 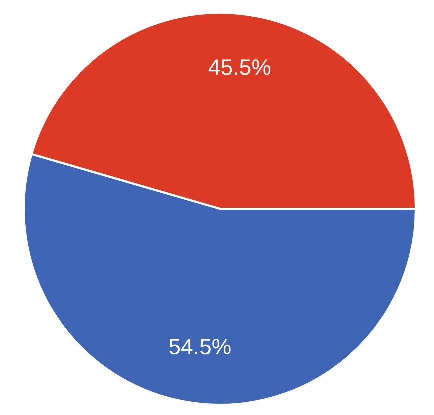 What do you see at coordinates (239, 68) in the screenshot?
I see `data-label: 45.5%` at bounding box center [239, 68].